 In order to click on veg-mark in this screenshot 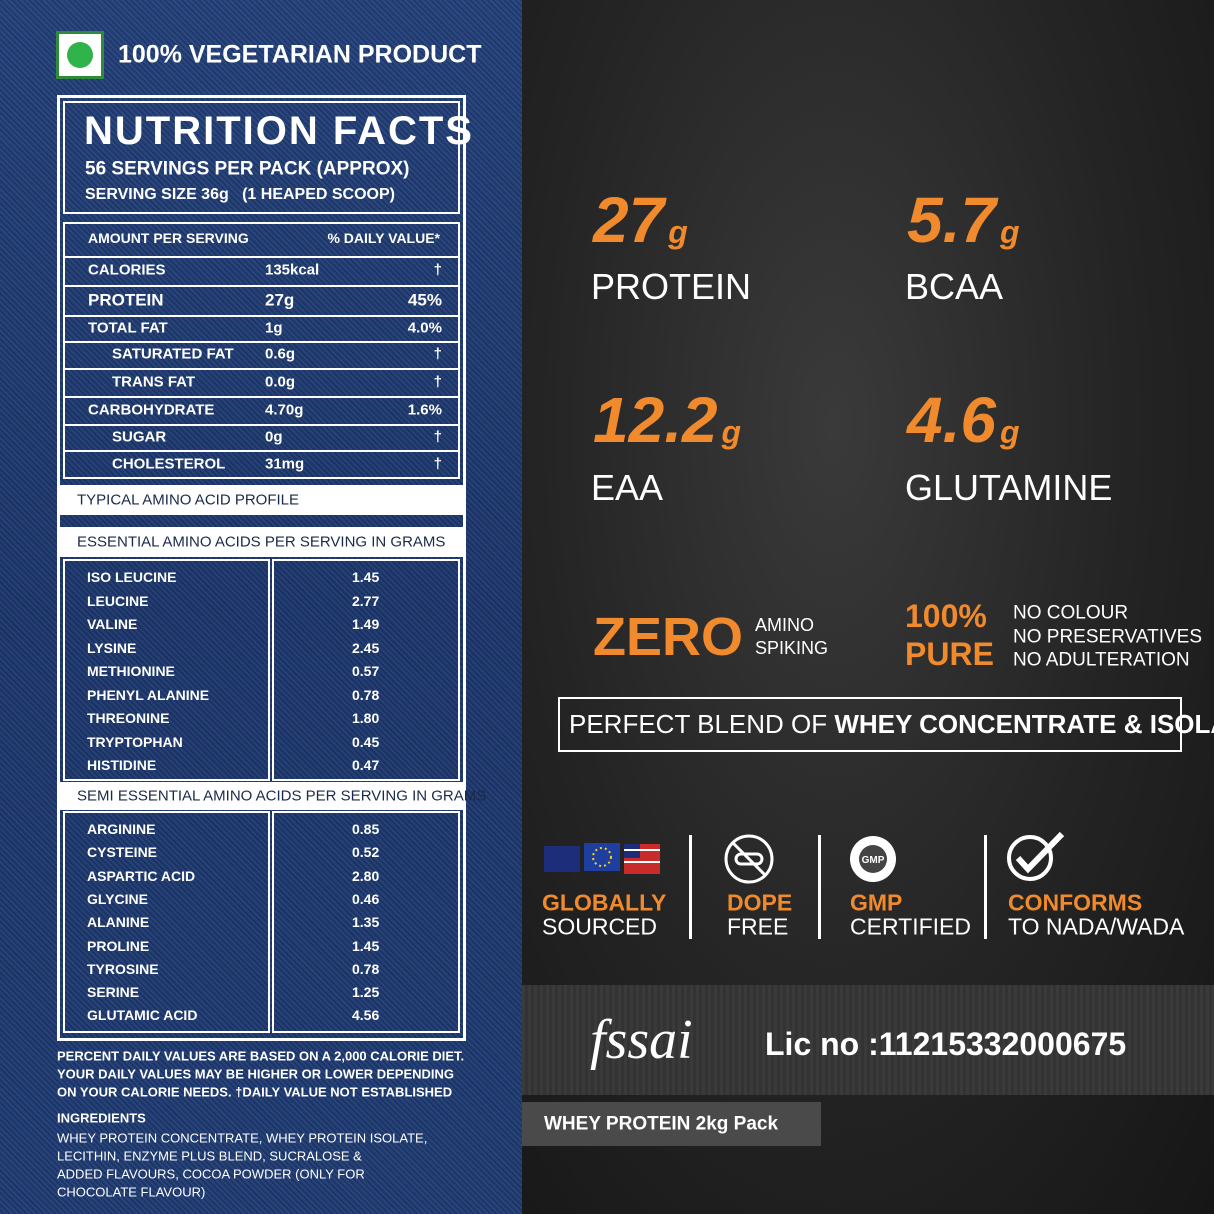, I will do `click(80, 55)`.